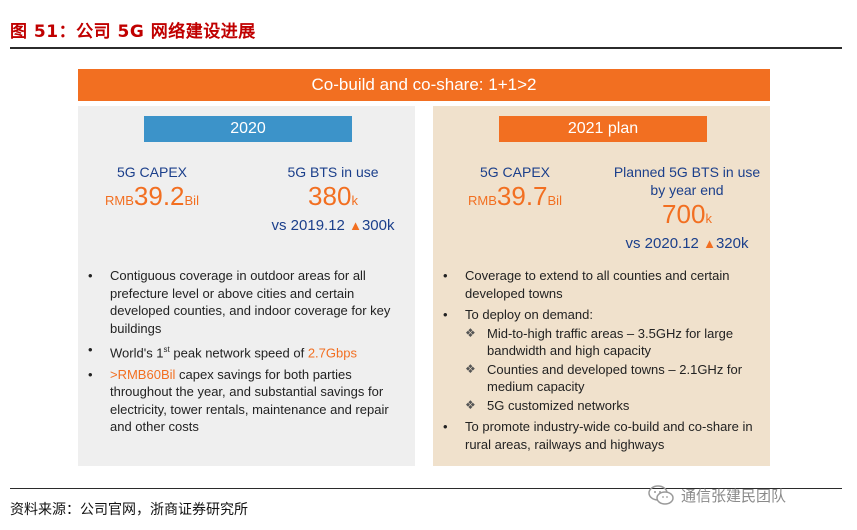 The image size is (857, 530). What do you see at coordinates (734, 495) in the screenshot?
I see `watermark-text: 通信张建民团队` at bounding box center [734, 495].